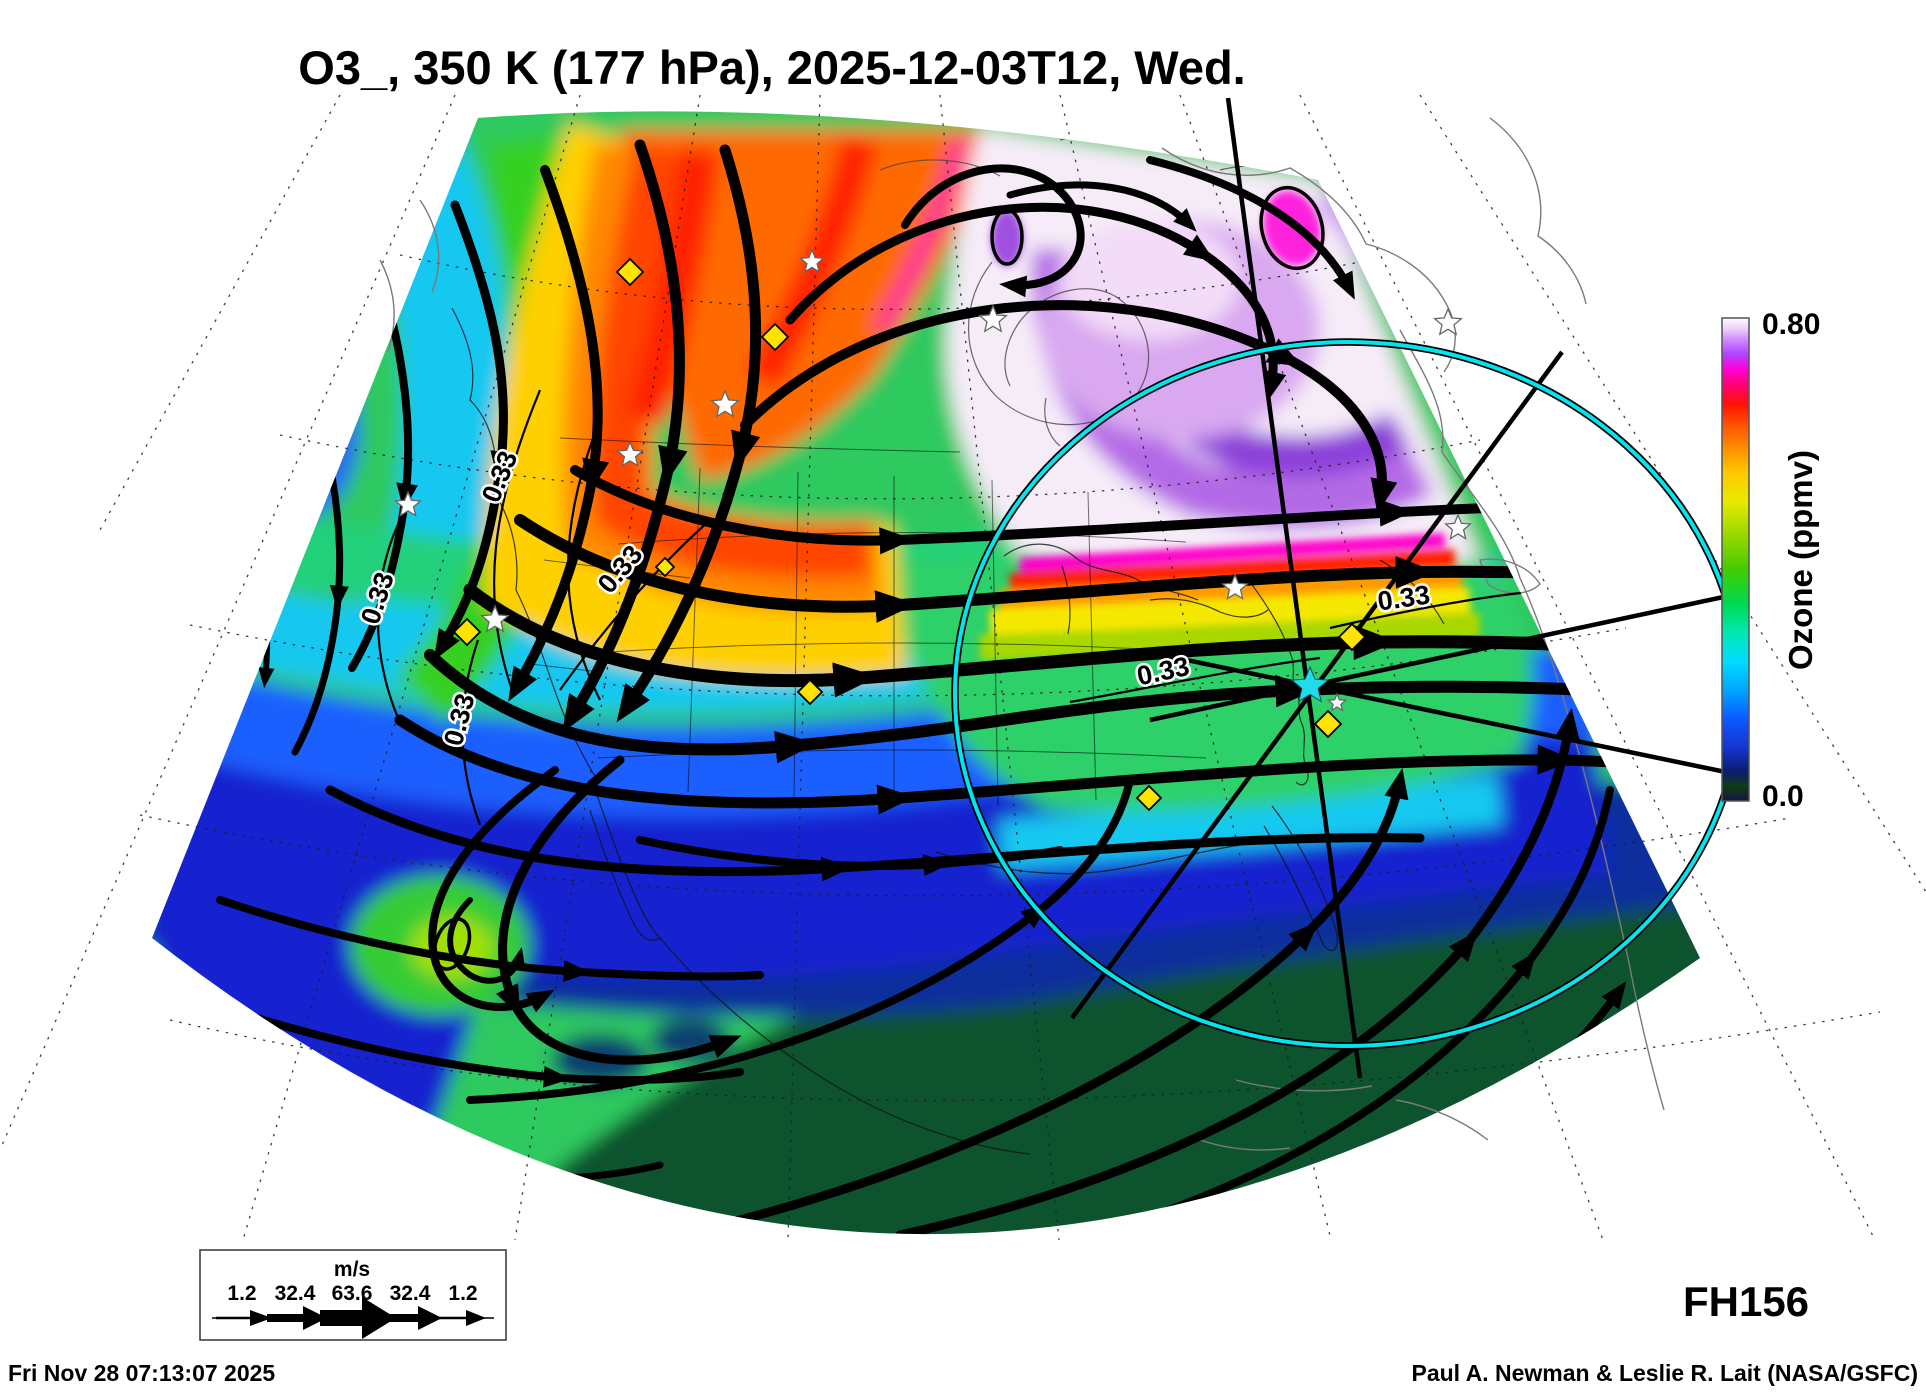  I want to click on generation-timestamp: Fri Nov 28 07:13:07 2025, so click(141, 1373).